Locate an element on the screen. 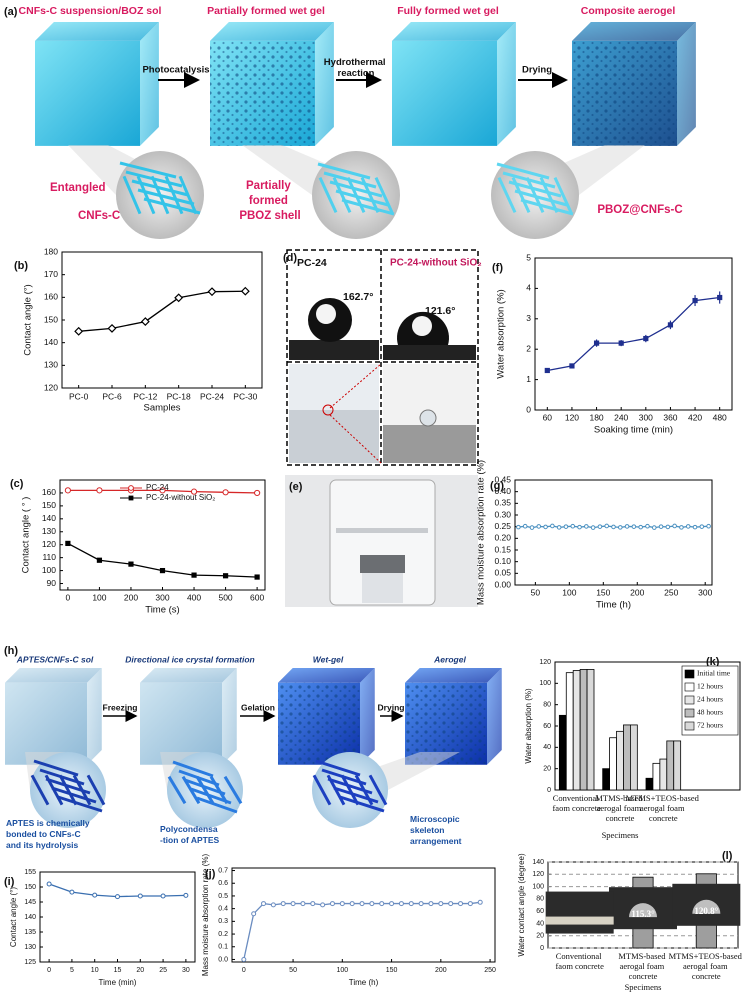 This screenshot has height=992, width=745. angle-label: 162.7° is located at coordinates (358, 297).